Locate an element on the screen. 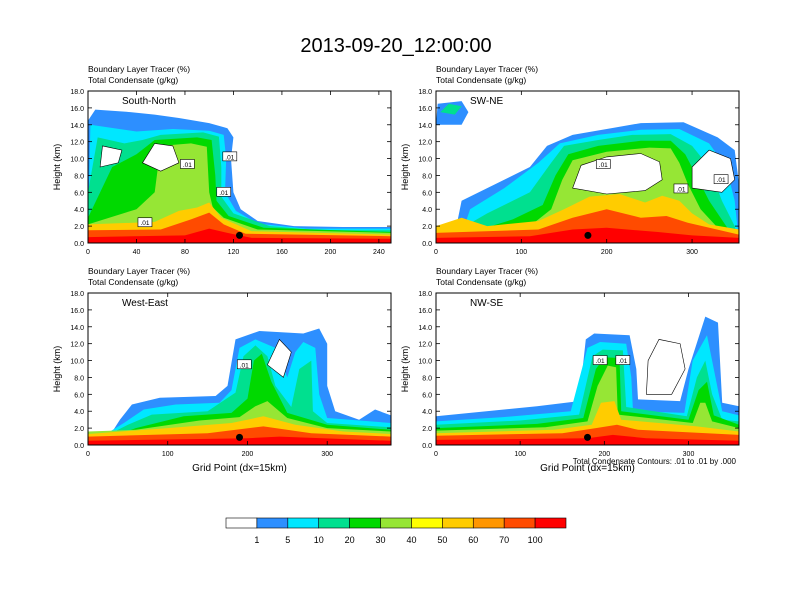 The image size is (792, 612). x-tick-label: 40 is located at coordinates (137, 252).